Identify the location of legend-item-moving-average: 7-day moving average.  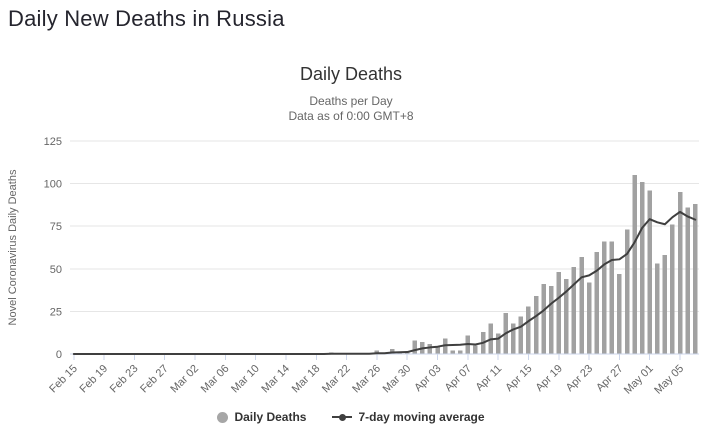
(408, 417).